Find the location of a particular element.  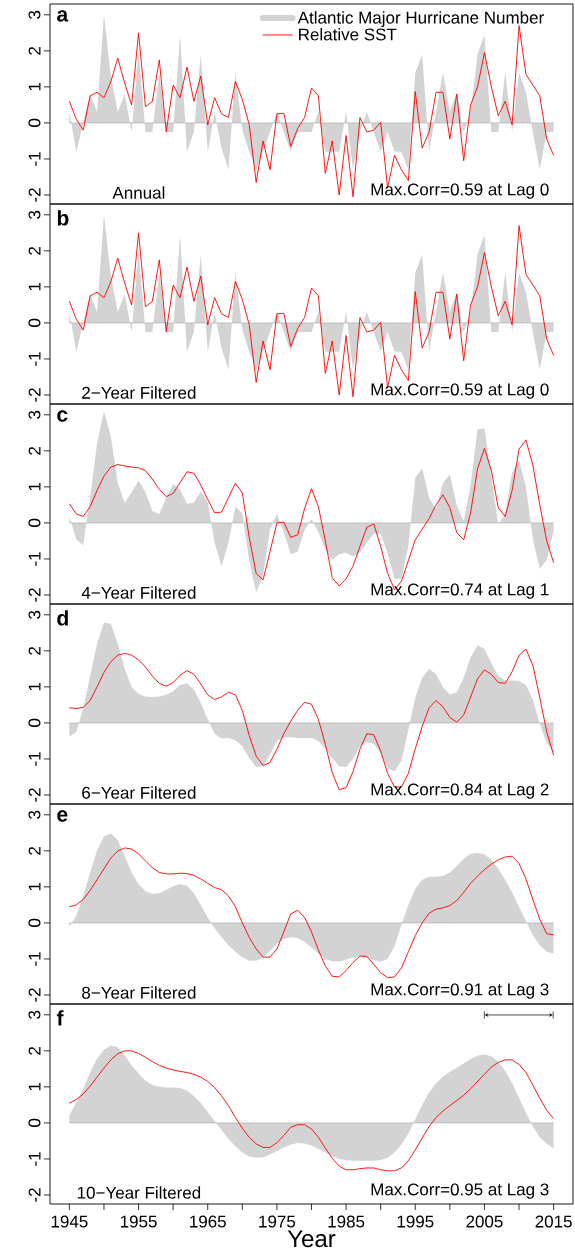

annotation: 2−Year Filtered is located at coordinates (139, 392).